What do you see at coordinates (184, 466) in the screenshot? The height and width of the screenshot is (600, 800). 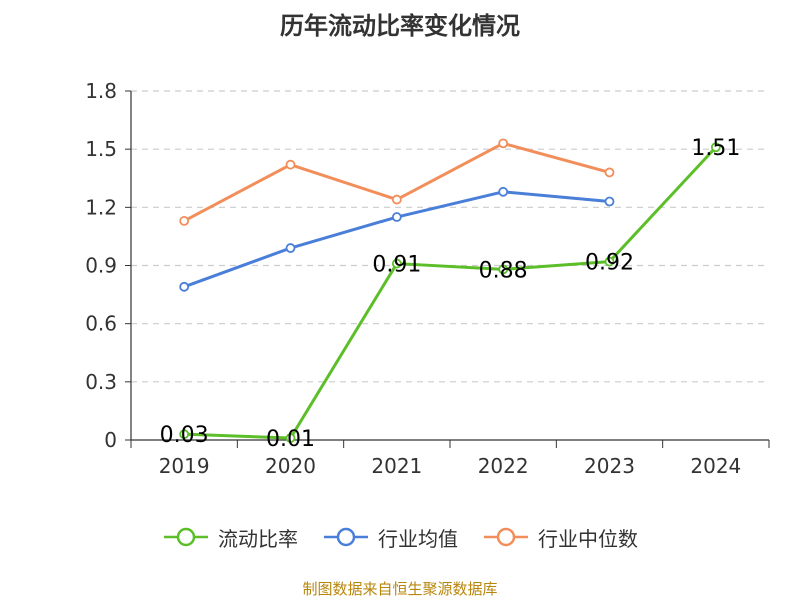 I see `x-tick-label: 2019` at bounding box center [184, 466].